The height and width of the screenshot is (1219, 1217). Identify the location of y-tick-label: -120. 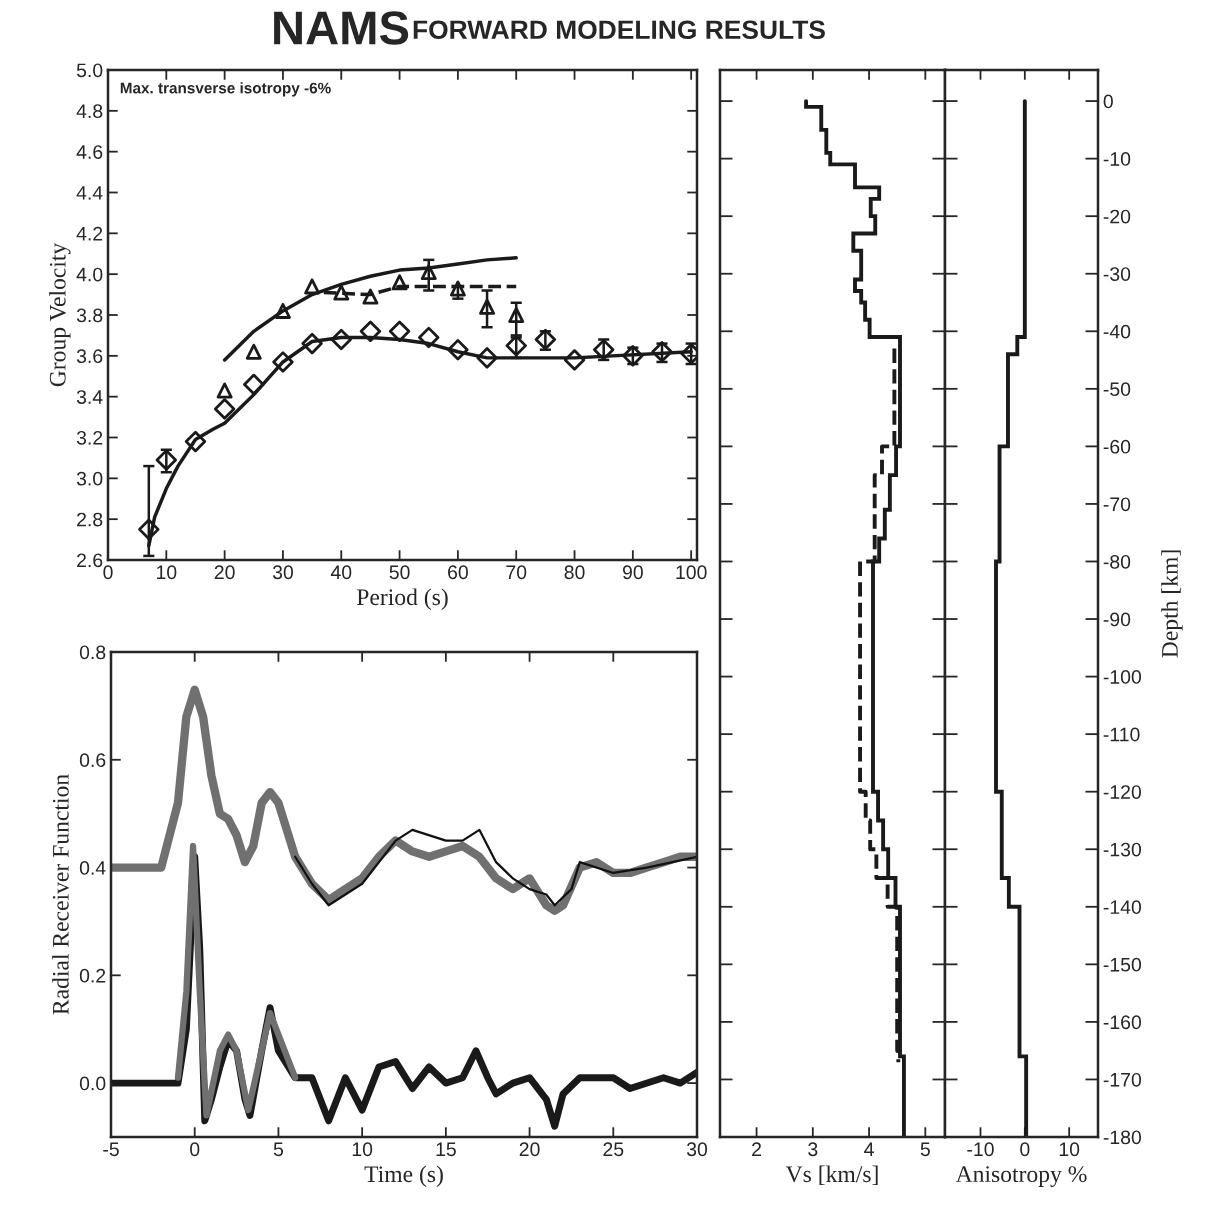
(1122, 792).